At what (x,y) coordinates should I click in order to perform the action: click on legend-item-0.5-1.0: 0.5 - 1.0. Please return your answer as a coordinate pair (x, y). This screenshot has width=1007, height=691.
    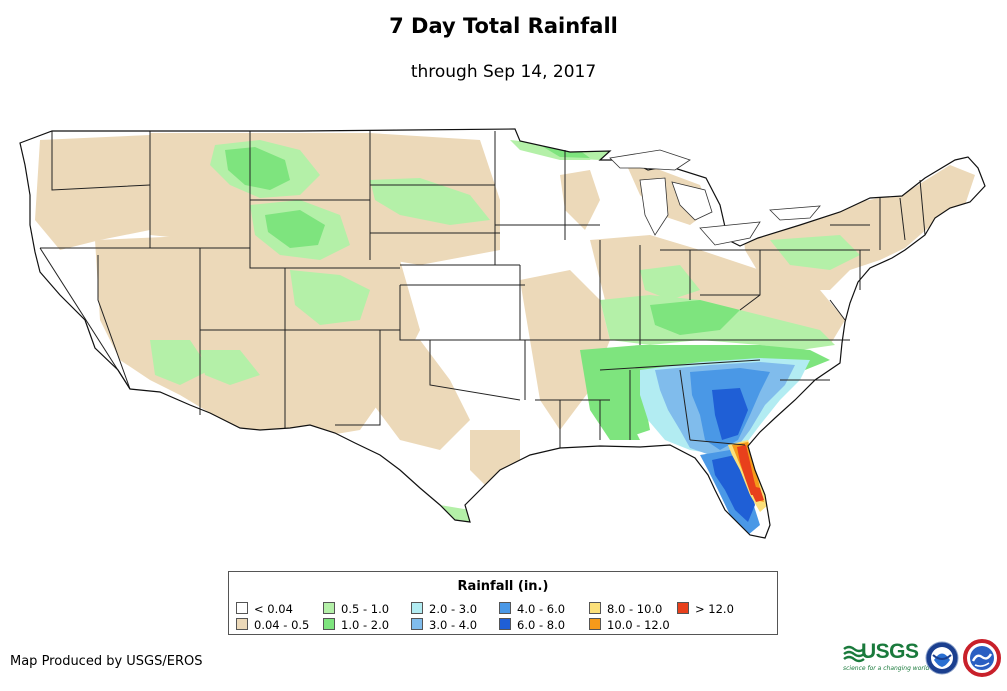
    Looking at the image, I should click on (356, 609).